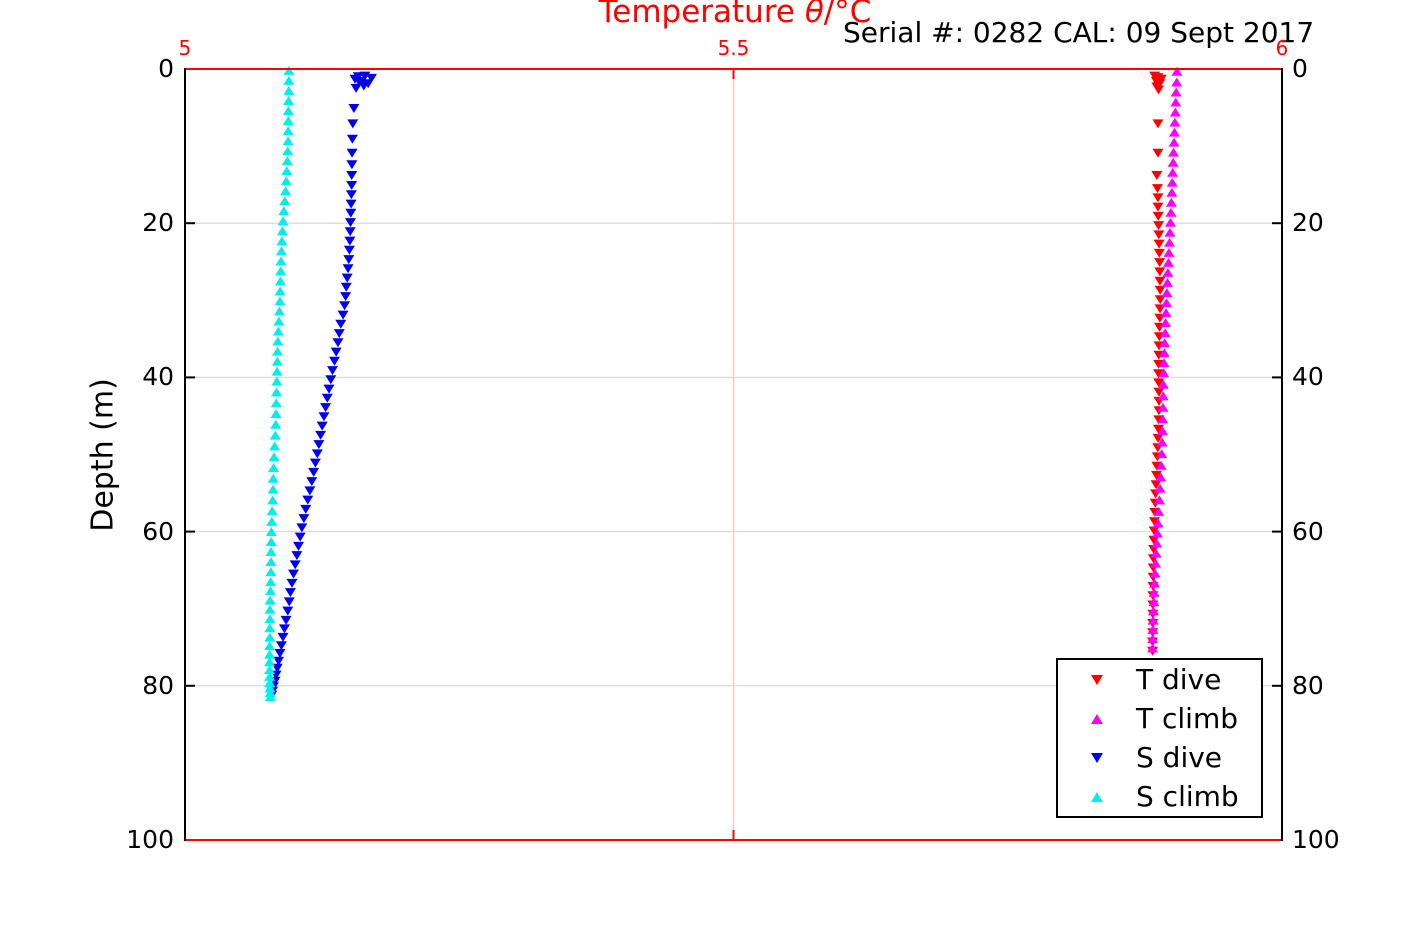  Describe the element at coordinates (1308, 223) in the screenshot. I see `y-tick-label-right: 20` at that location.